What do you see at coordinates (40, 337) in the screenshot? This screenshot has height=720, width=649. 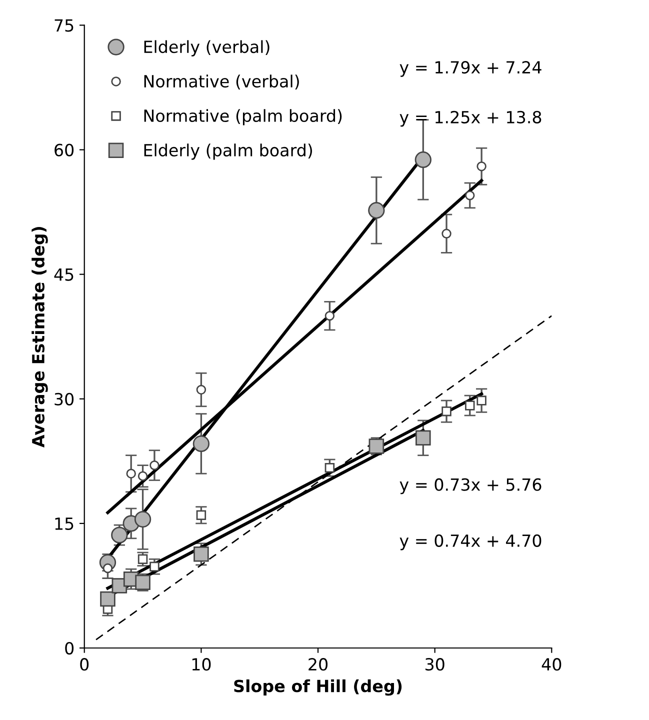 I see `y-axis-title: Average Estimate (deg)` at bounding box center [40, 337].